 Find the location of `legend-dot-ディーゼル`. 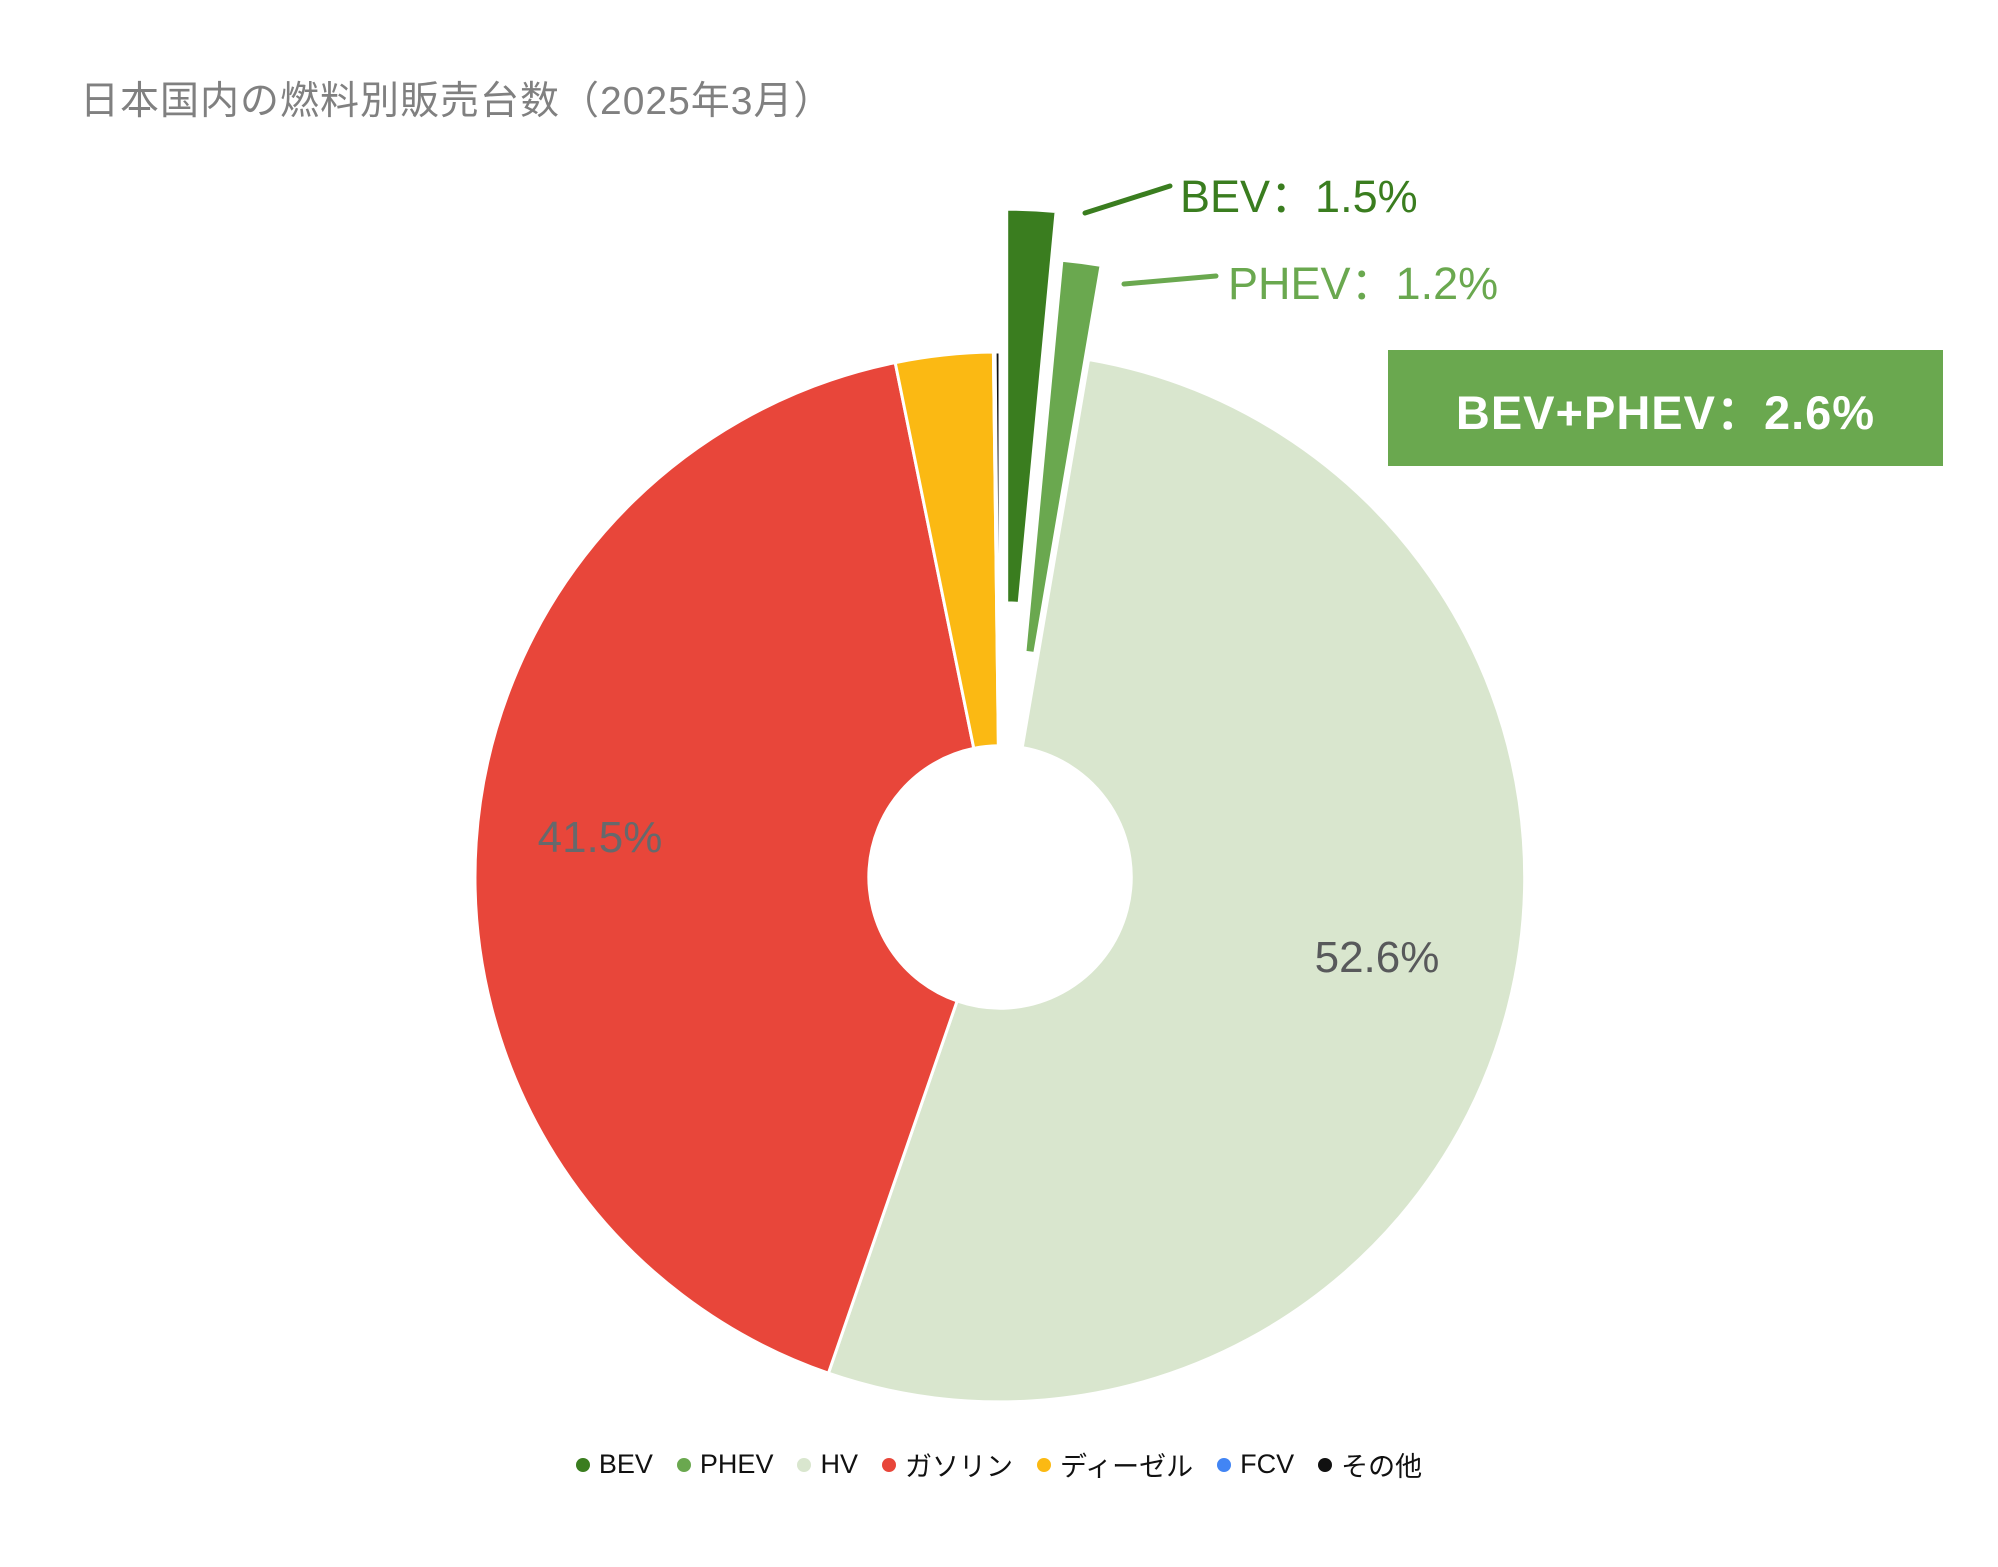

legend-dot-ディーゼル is located at coordinates (1043, 1464).